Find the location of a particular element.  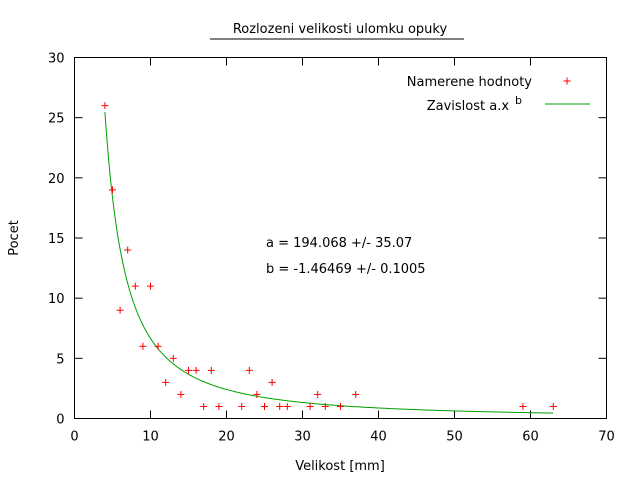

legend-fit-superscript: b is located at coordinates (518, 100).